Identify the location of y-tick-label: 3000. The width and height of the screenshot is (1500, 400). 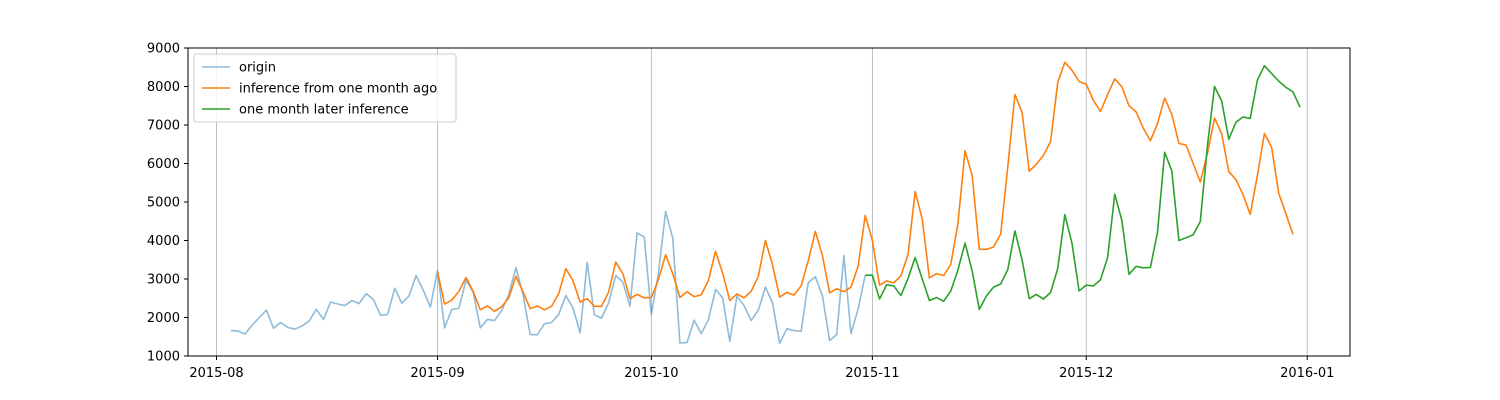
(163, 280).